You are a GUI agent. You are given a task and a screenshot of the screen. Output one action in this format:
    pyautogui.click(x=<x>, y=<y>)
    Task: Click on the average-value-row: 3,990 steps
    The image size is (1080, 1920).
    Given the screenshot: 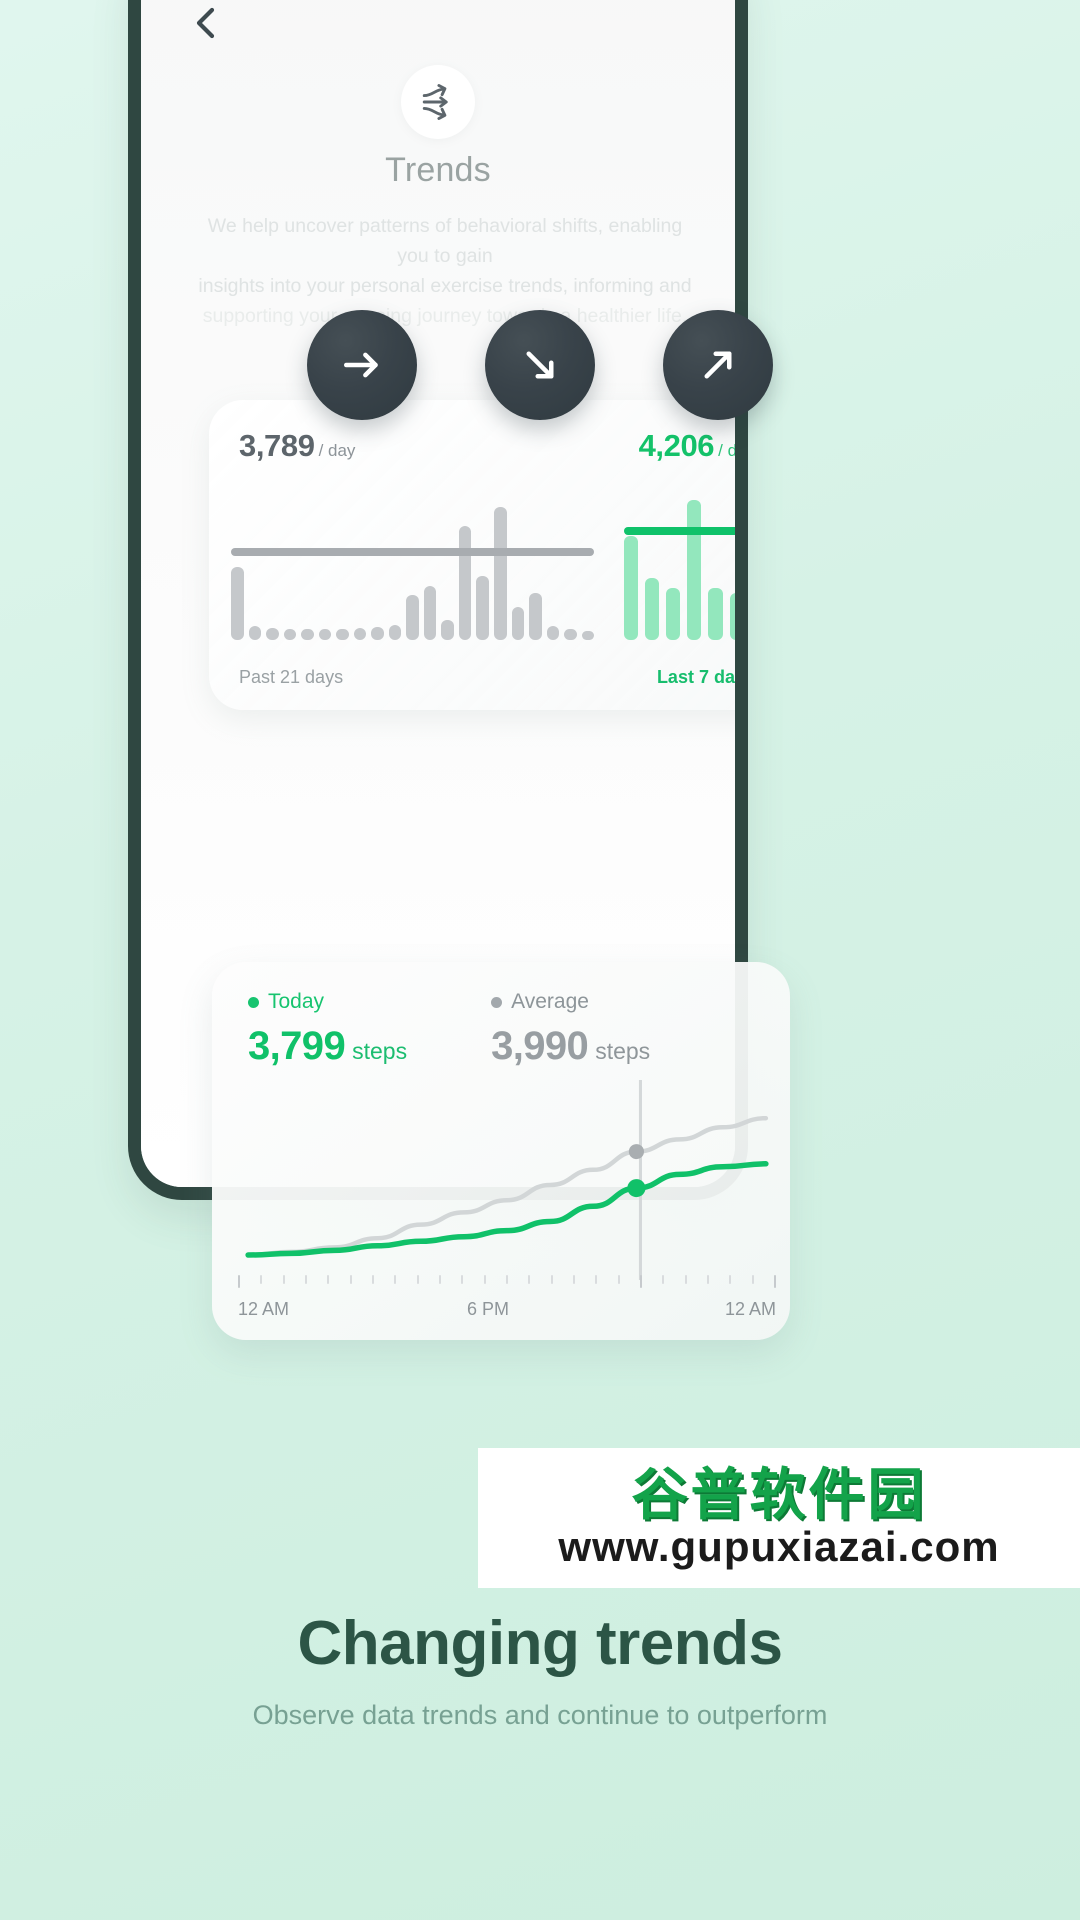 What is the action you would take?
    pyautogui.click(x=570, y=1046)
    